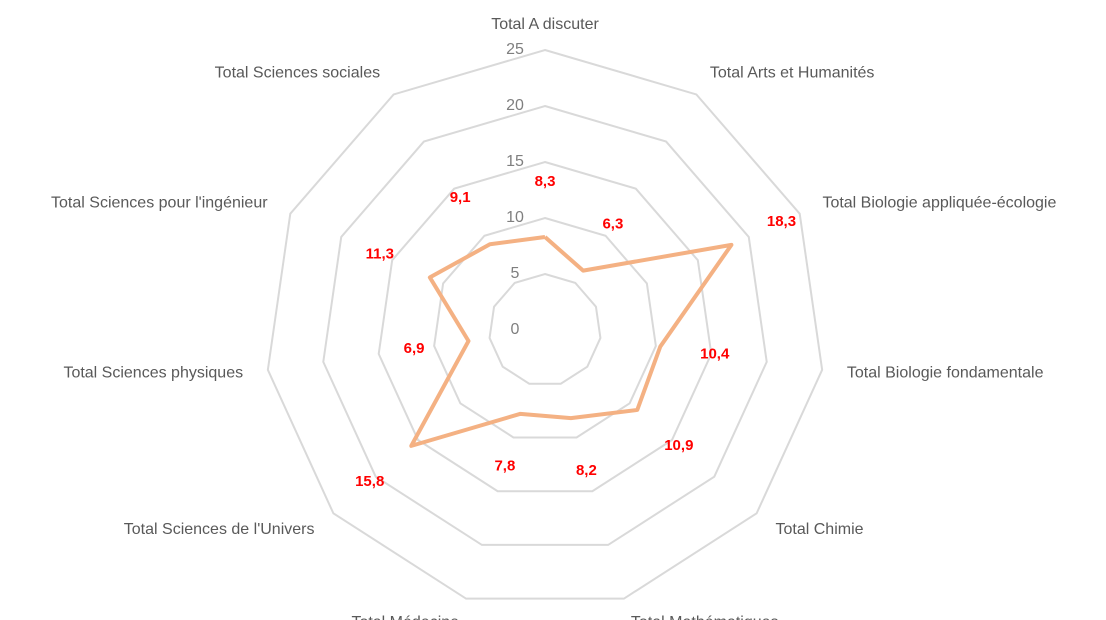 The width and height of the screenshot is (1106, 620). I want to click on r-tick-label: 25, so click(515, 49).